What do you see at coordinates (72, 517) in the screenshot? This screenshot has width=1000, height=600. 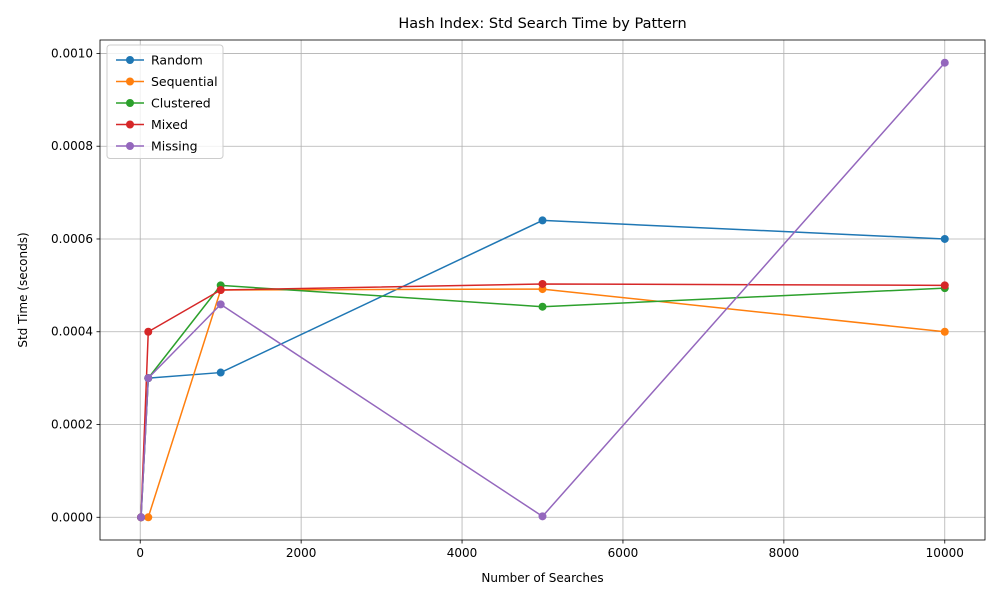 I see `y-tick-label: 0.0000` at bounding box center [72, 517].